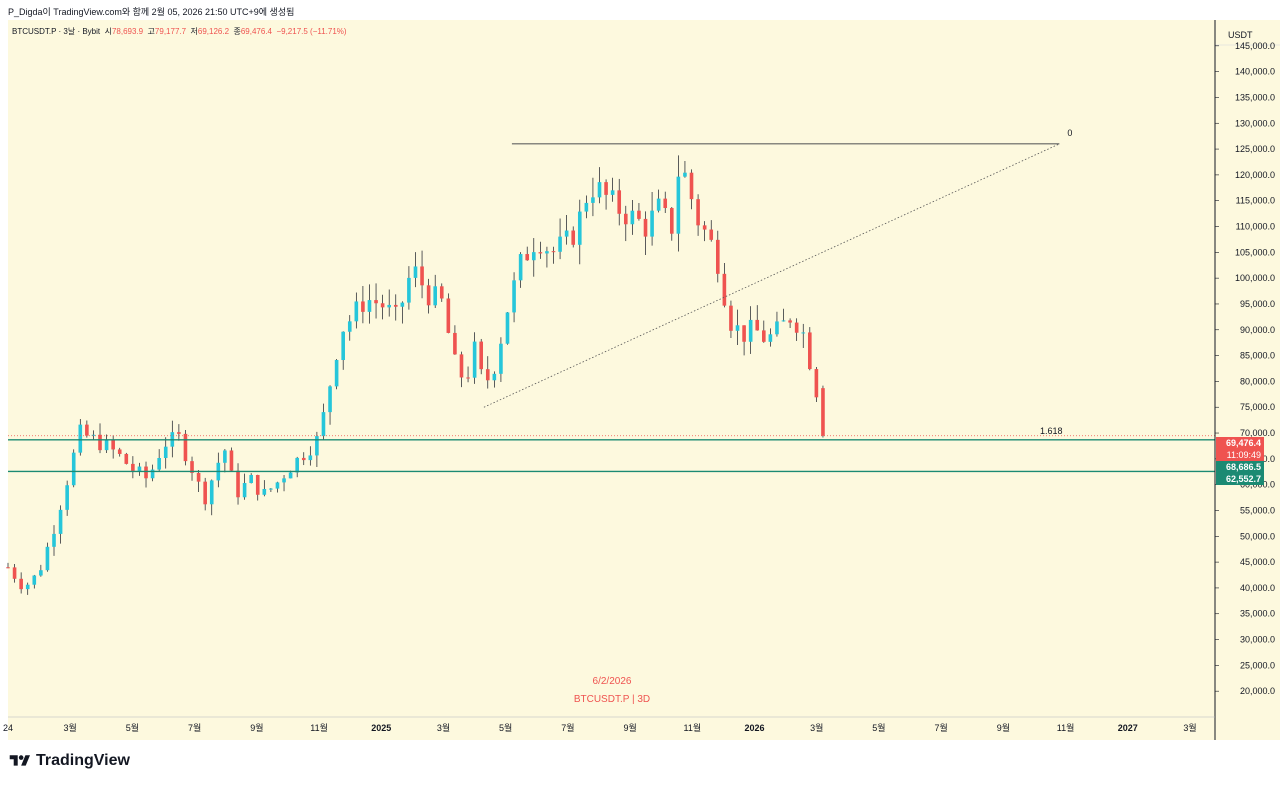 This screenshot has width=1280, height=786. I want to click on y-tick-label: 120,000.0, so click(1255, 175).